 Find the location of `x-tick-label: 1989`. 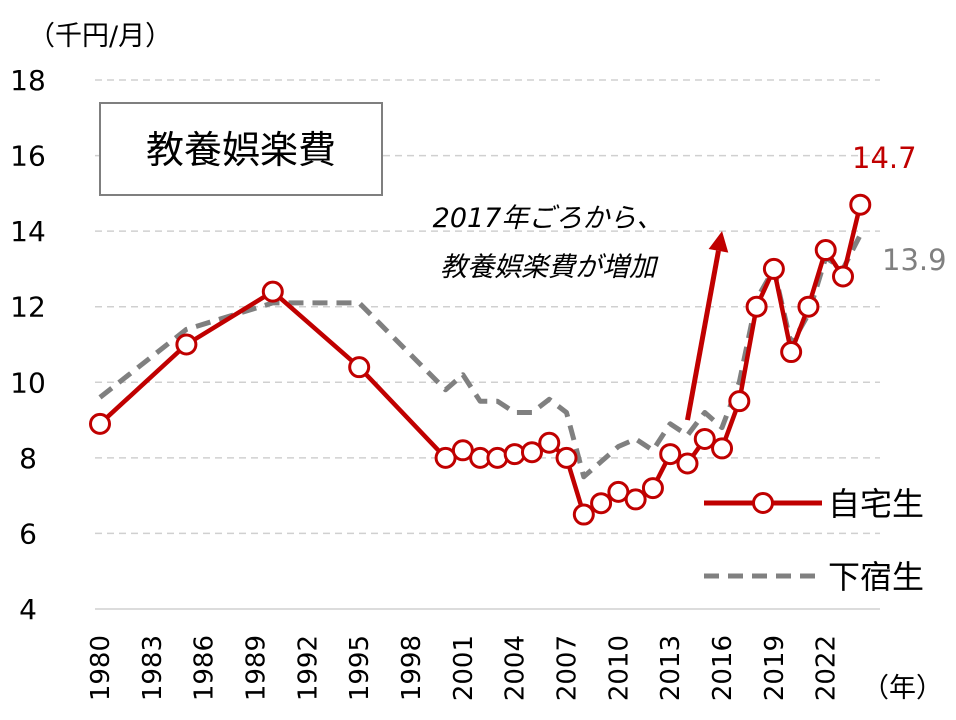

x-tick-label: 1989 is located at coordinates (257, 668).